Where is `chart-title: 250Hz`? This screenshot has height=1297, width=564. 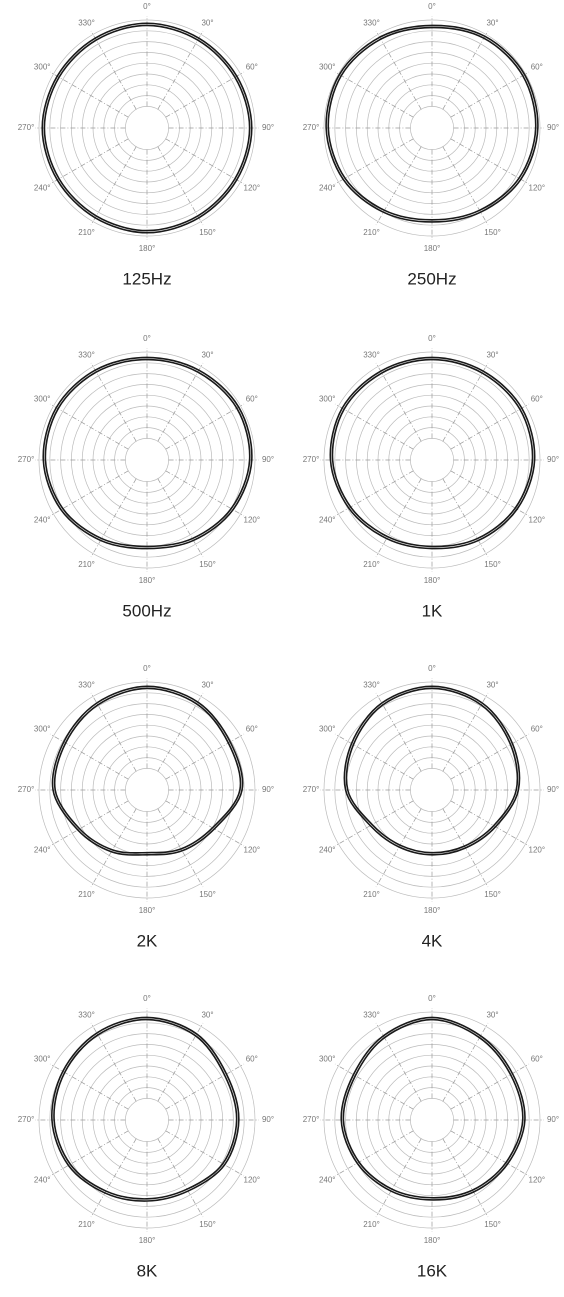
chart-title: 250Hz is located at coordinates (431, 278).